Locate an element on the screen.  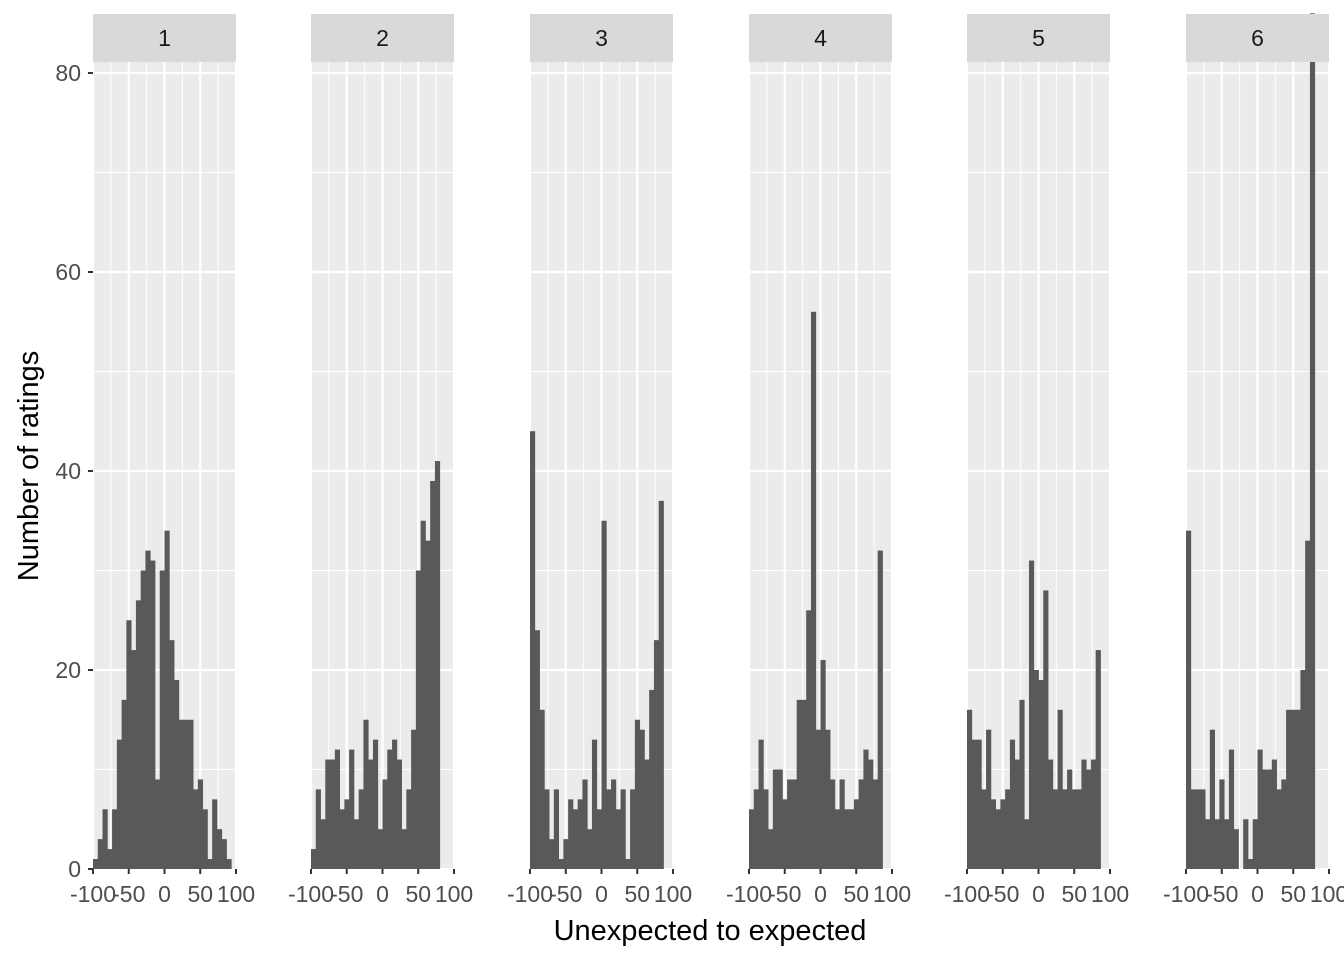
y-axis-title: Number of ratings is located at coordinates (29, 466).